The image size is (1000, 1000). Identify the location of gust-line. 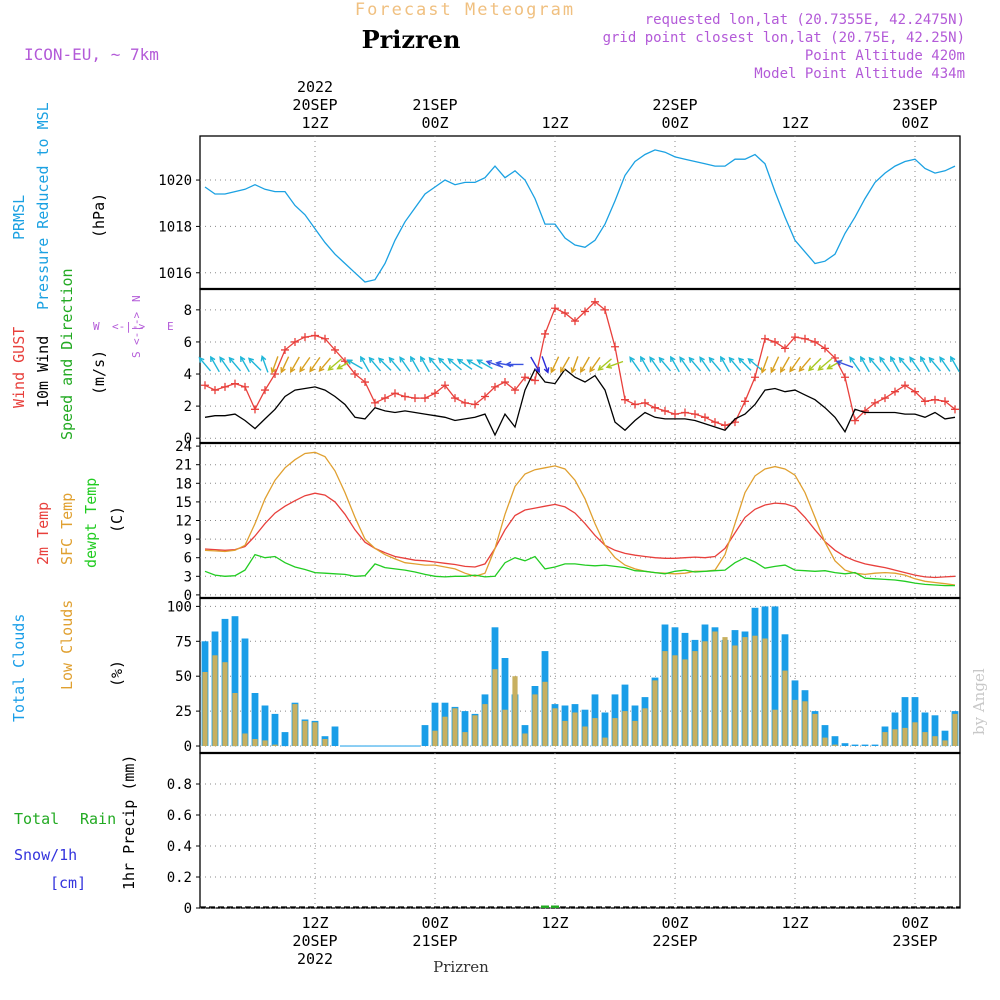
(580, 363).